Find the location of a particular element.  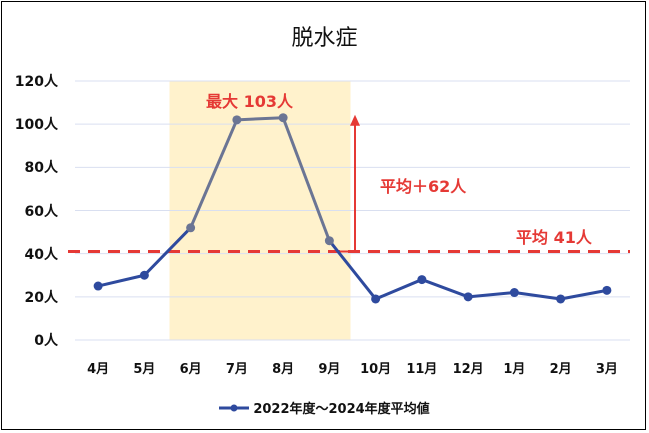

difference-annotation: 平均＋62人 is located at coordinates (423, 186).